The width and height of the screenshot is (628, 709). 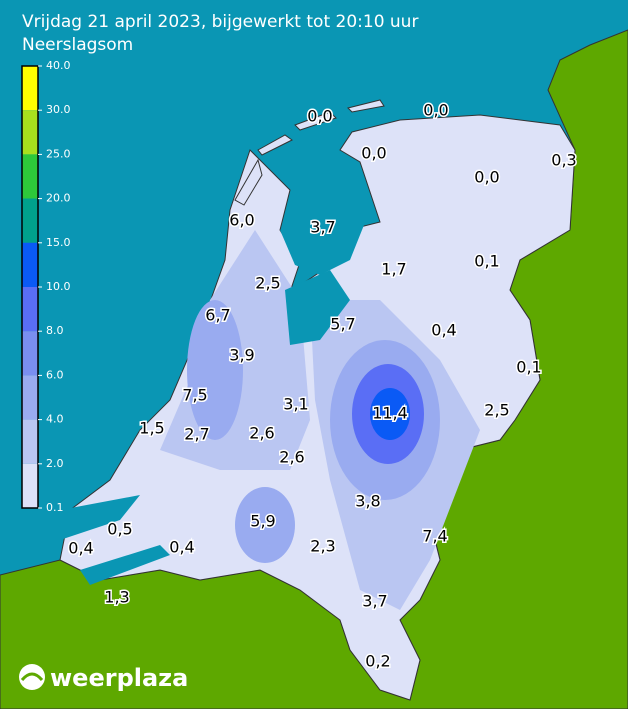 I want to click on legend-label: 15.0, so click(x=58, y=242).